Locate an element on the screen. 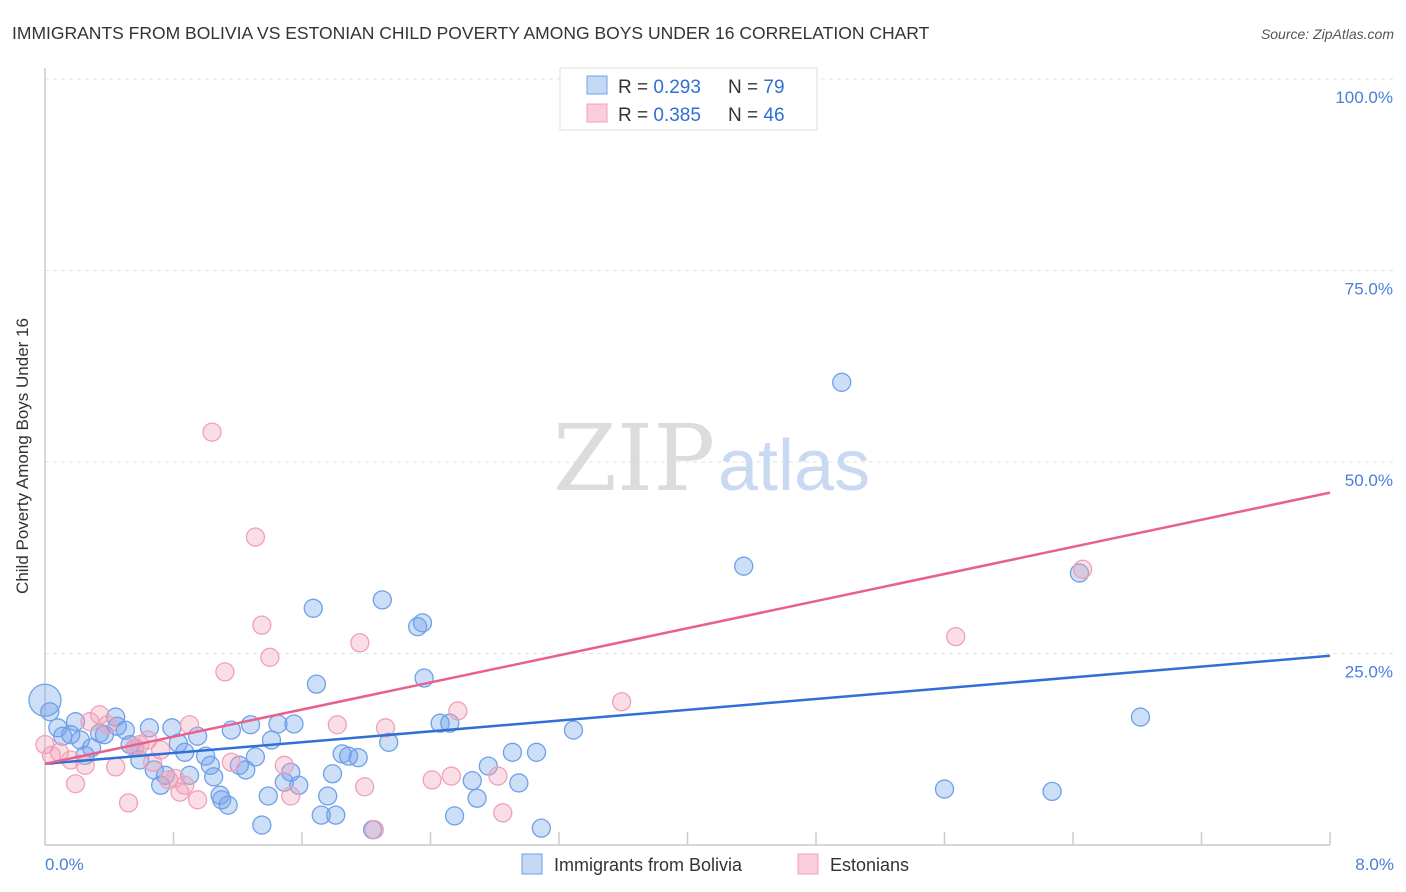 This screenshot has width=1406, height=892. y-tick-label: 100.0% is located at coordinates (1364, 97).